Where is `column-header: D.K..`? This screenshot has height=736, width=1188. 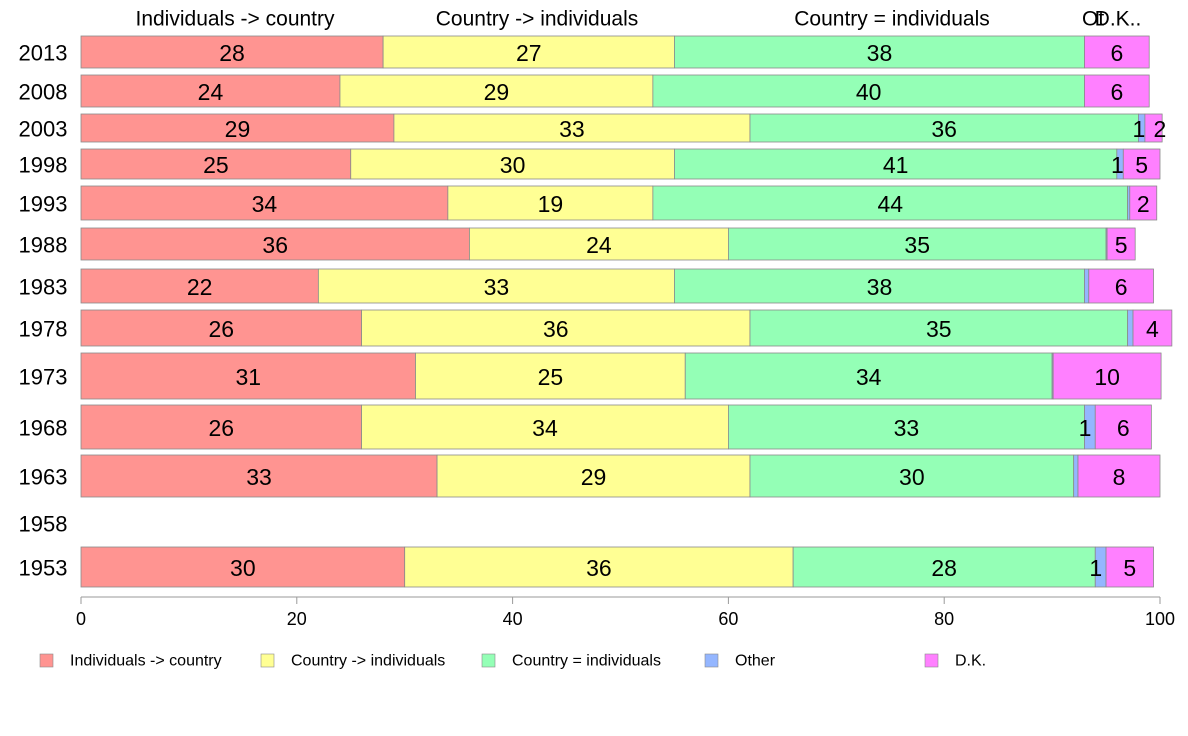
column-header: D.K.. is located at coordinates (1118, 19).